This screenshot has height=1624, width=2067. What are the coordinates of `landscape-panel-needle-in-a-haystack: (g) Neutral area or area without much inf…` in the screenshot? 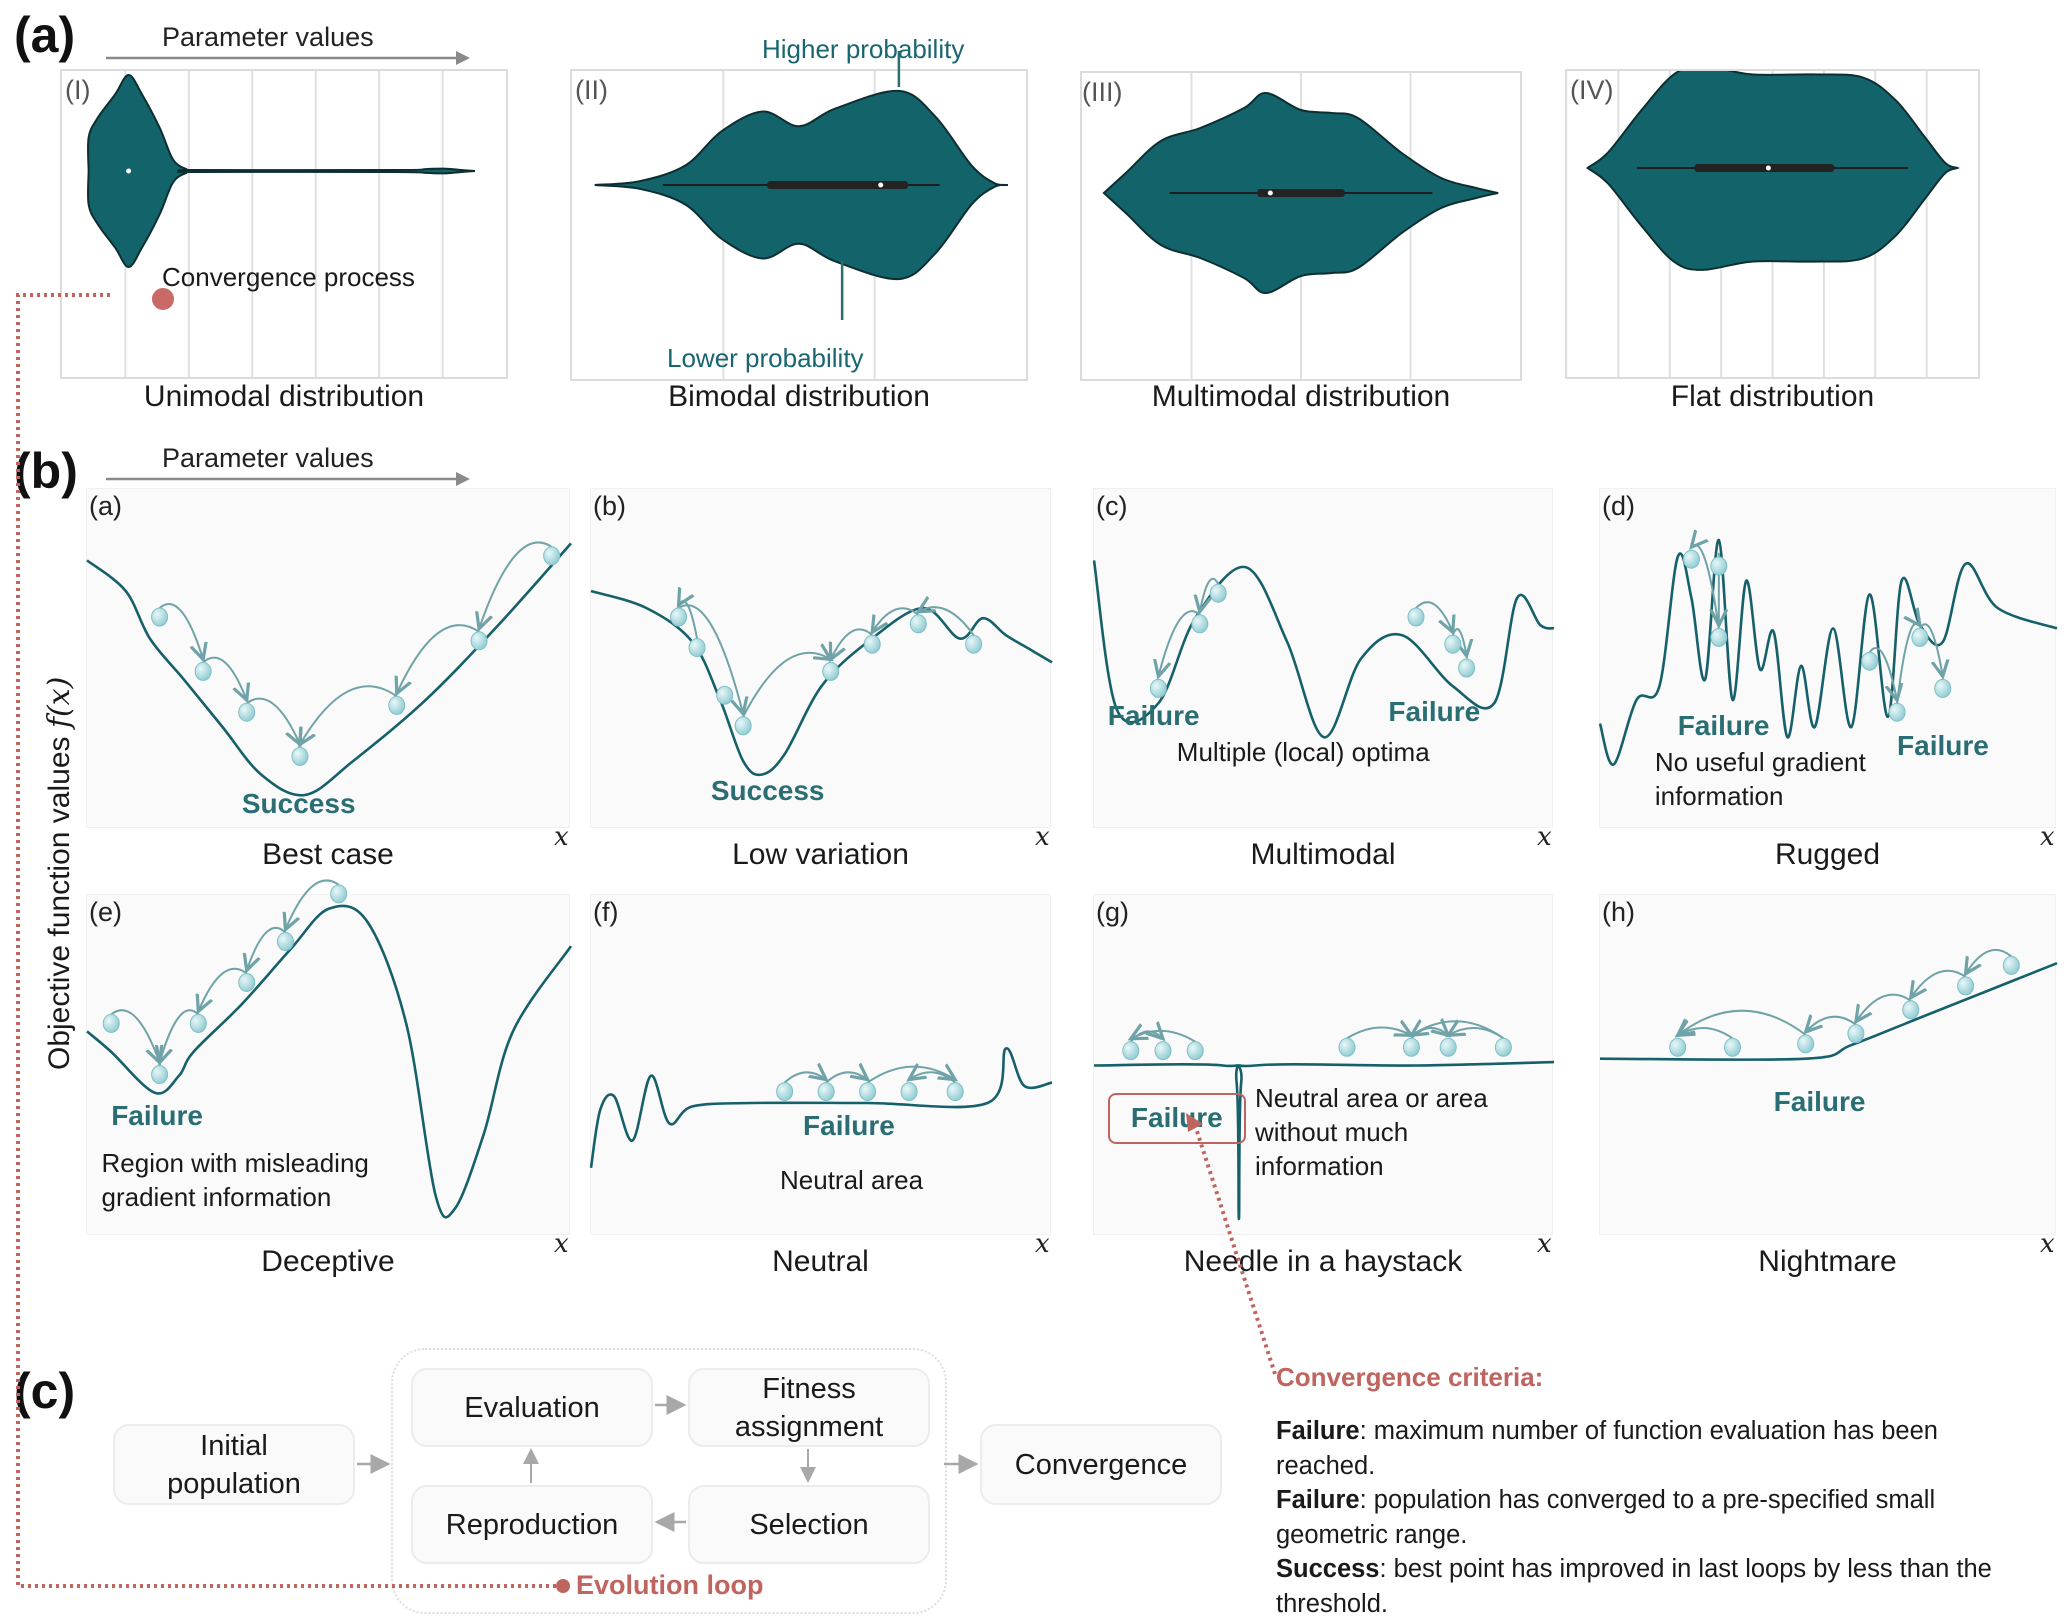 It's located at (1324, 1064).